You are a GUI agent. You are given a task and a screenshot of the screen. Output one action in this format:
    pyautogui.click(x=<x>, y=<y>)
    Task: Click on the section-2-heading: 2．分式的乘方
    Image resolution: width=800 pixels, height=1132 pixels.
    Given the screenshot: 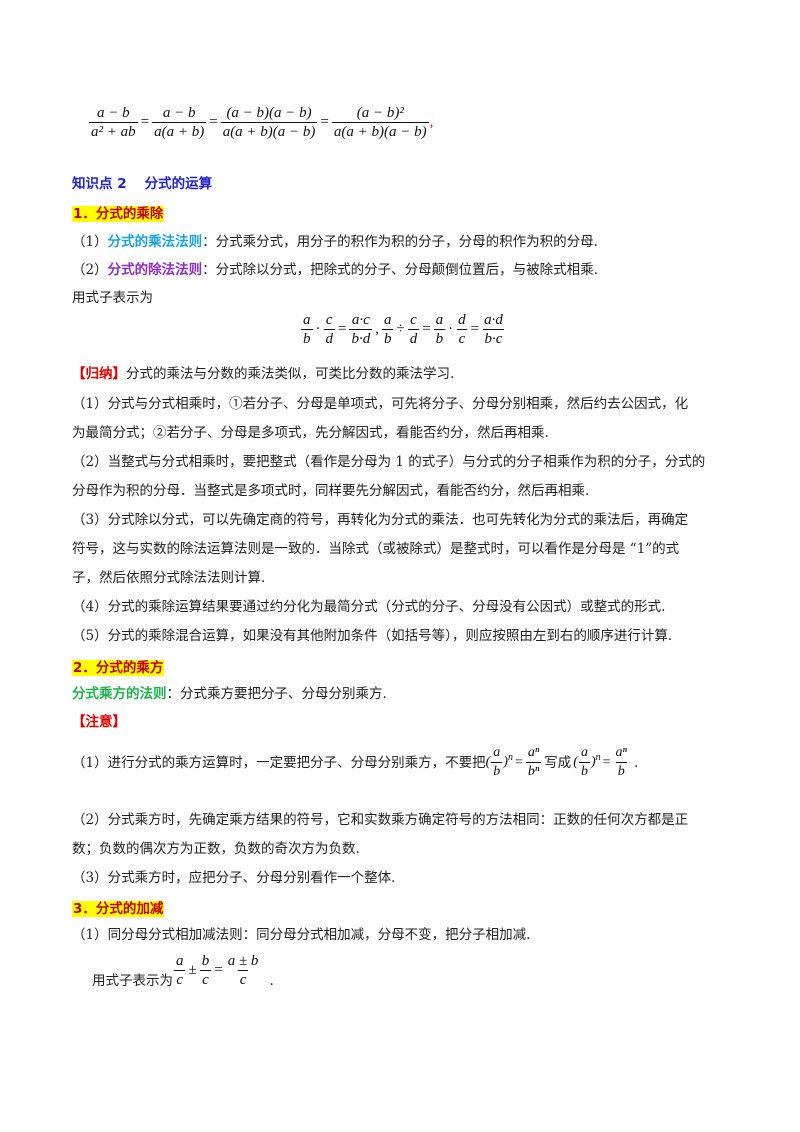 What is the action you would take?
    pyautogui.click(x=118, y=668)
    